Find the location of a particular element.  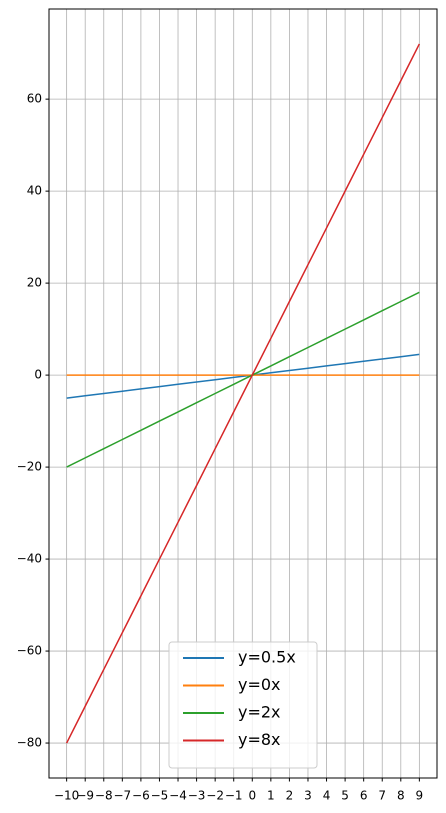

x-tick-label: 5 is located at coordinates (345, 796).